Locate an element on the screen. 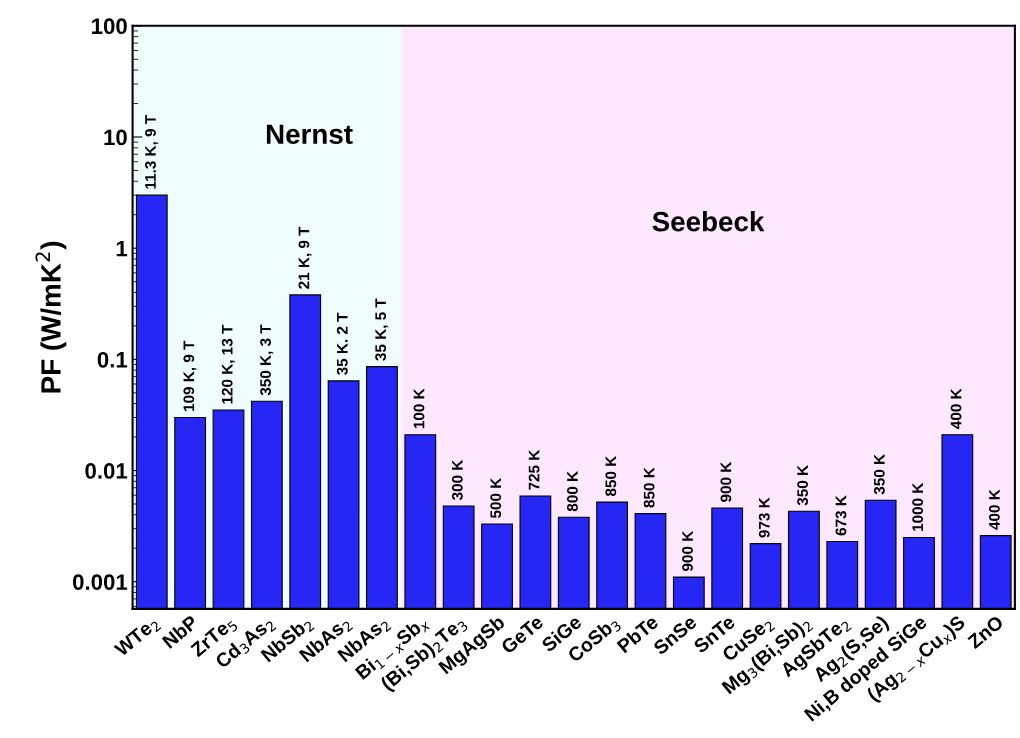 This screenshot has height=738, width=1020. annotation: 35 K, 5 T is located at coordinates (382, 329).